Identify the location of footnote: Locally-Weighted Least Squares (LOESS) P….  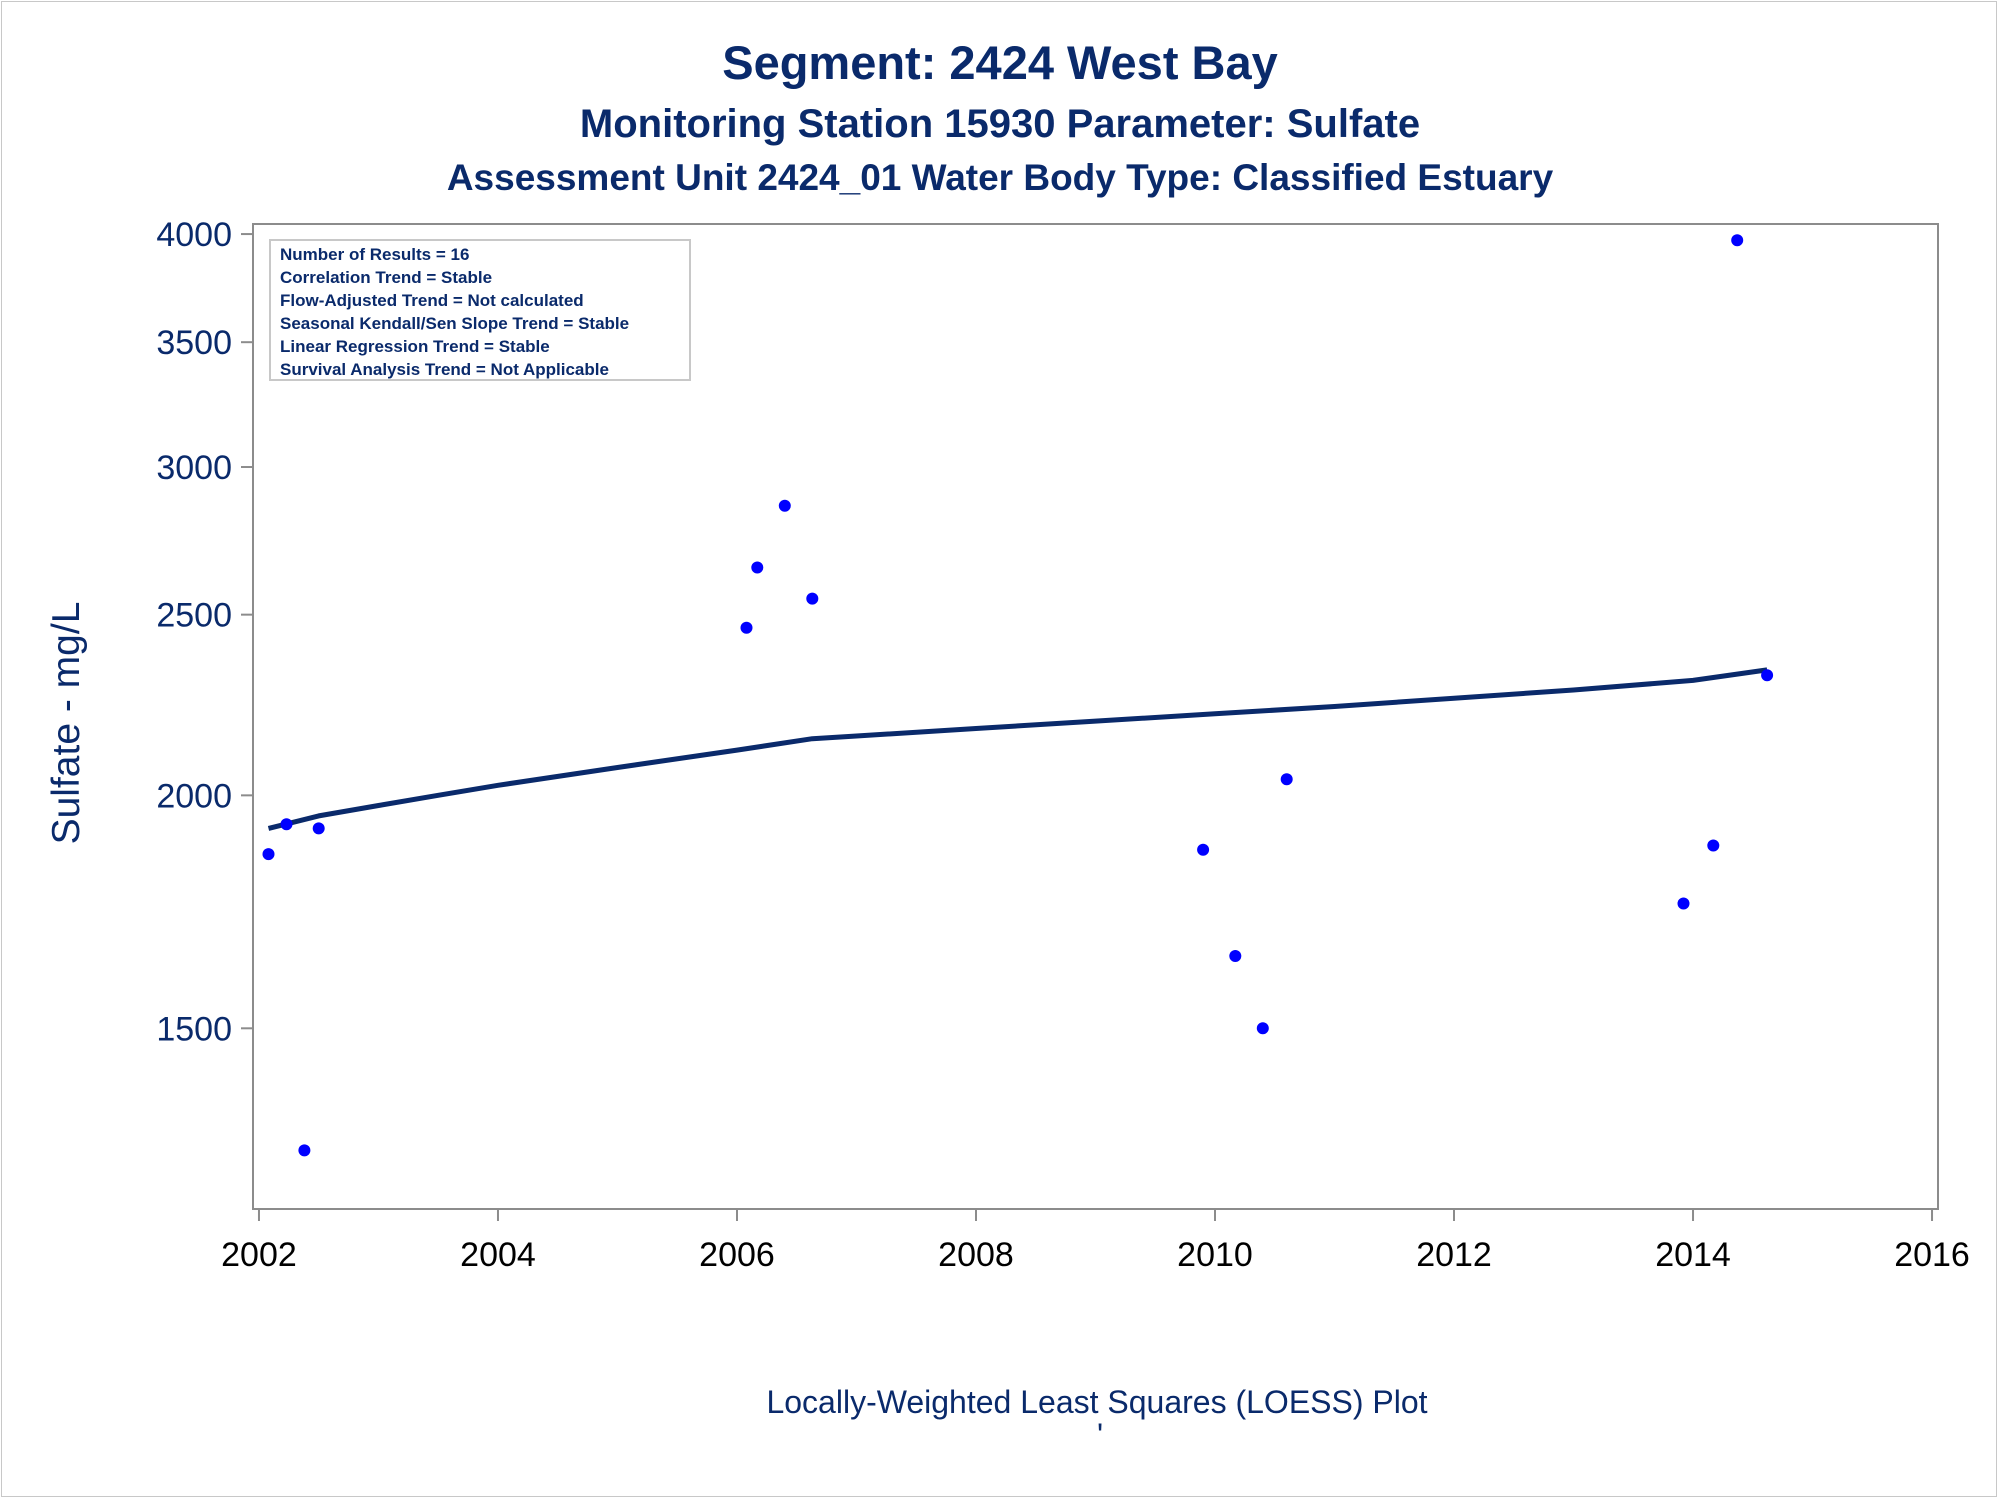
(1096, 1402).